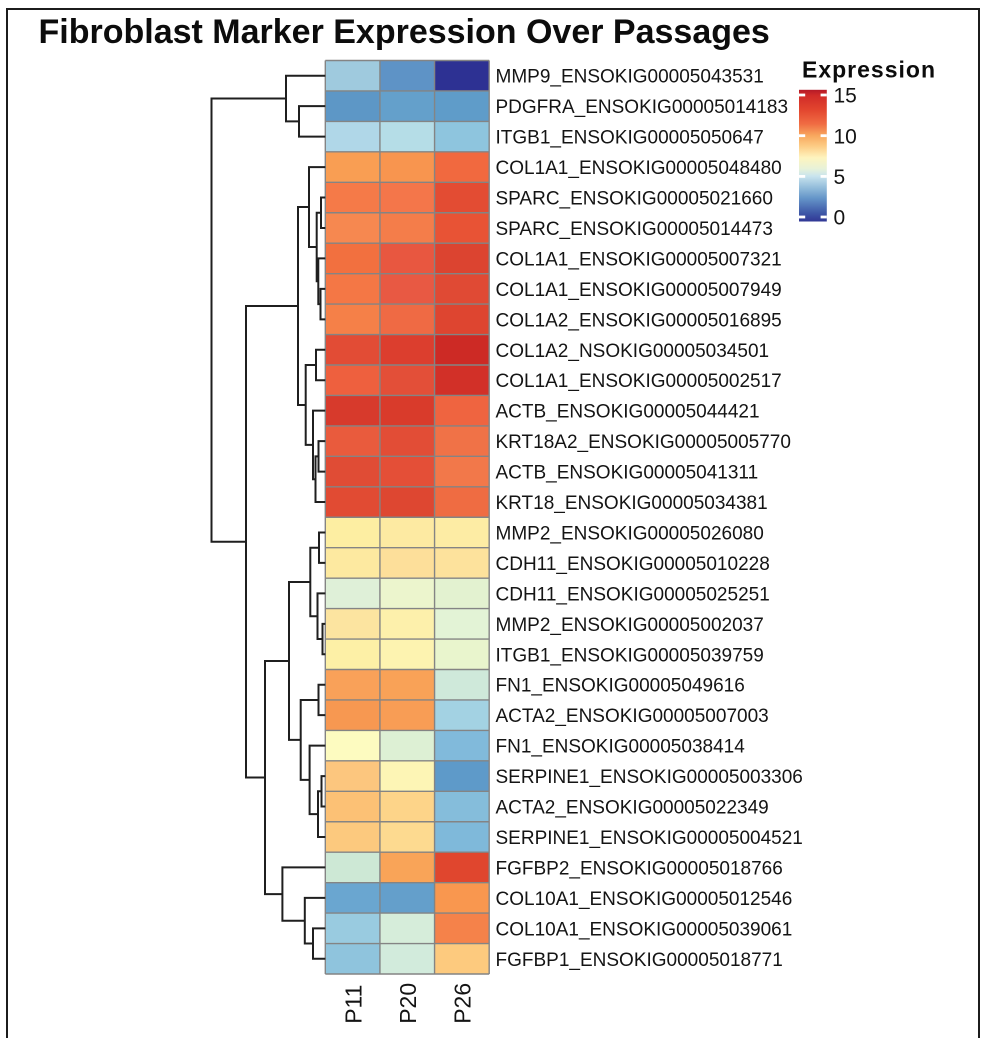 Image resolution: width=982 pixels, height=1038 pixels. What do you see at coordinates (643, 442) in the screenshot?
I see `svg-text: KRT18A2_ENSOKIG00005005770` at bounding box center [643, 442].